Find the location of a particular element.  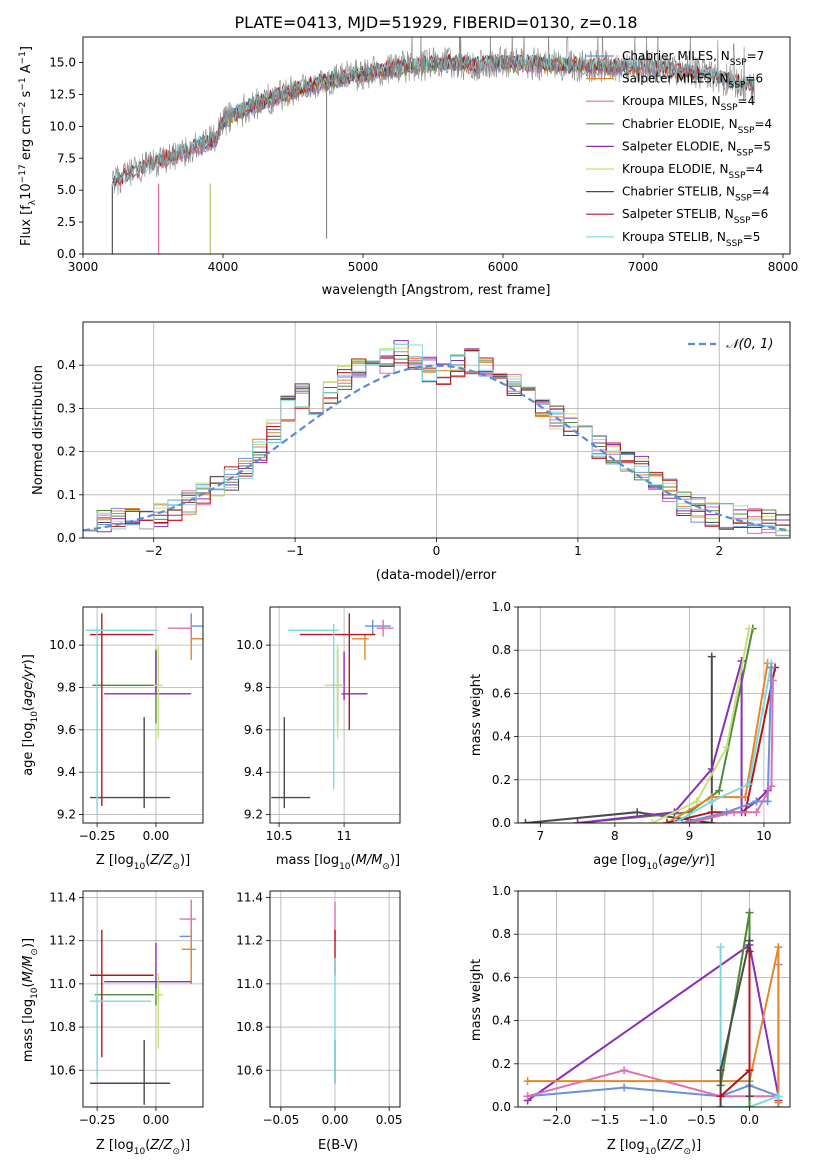

y-tick-label: 0.8 is located at coordinates (501, 934).